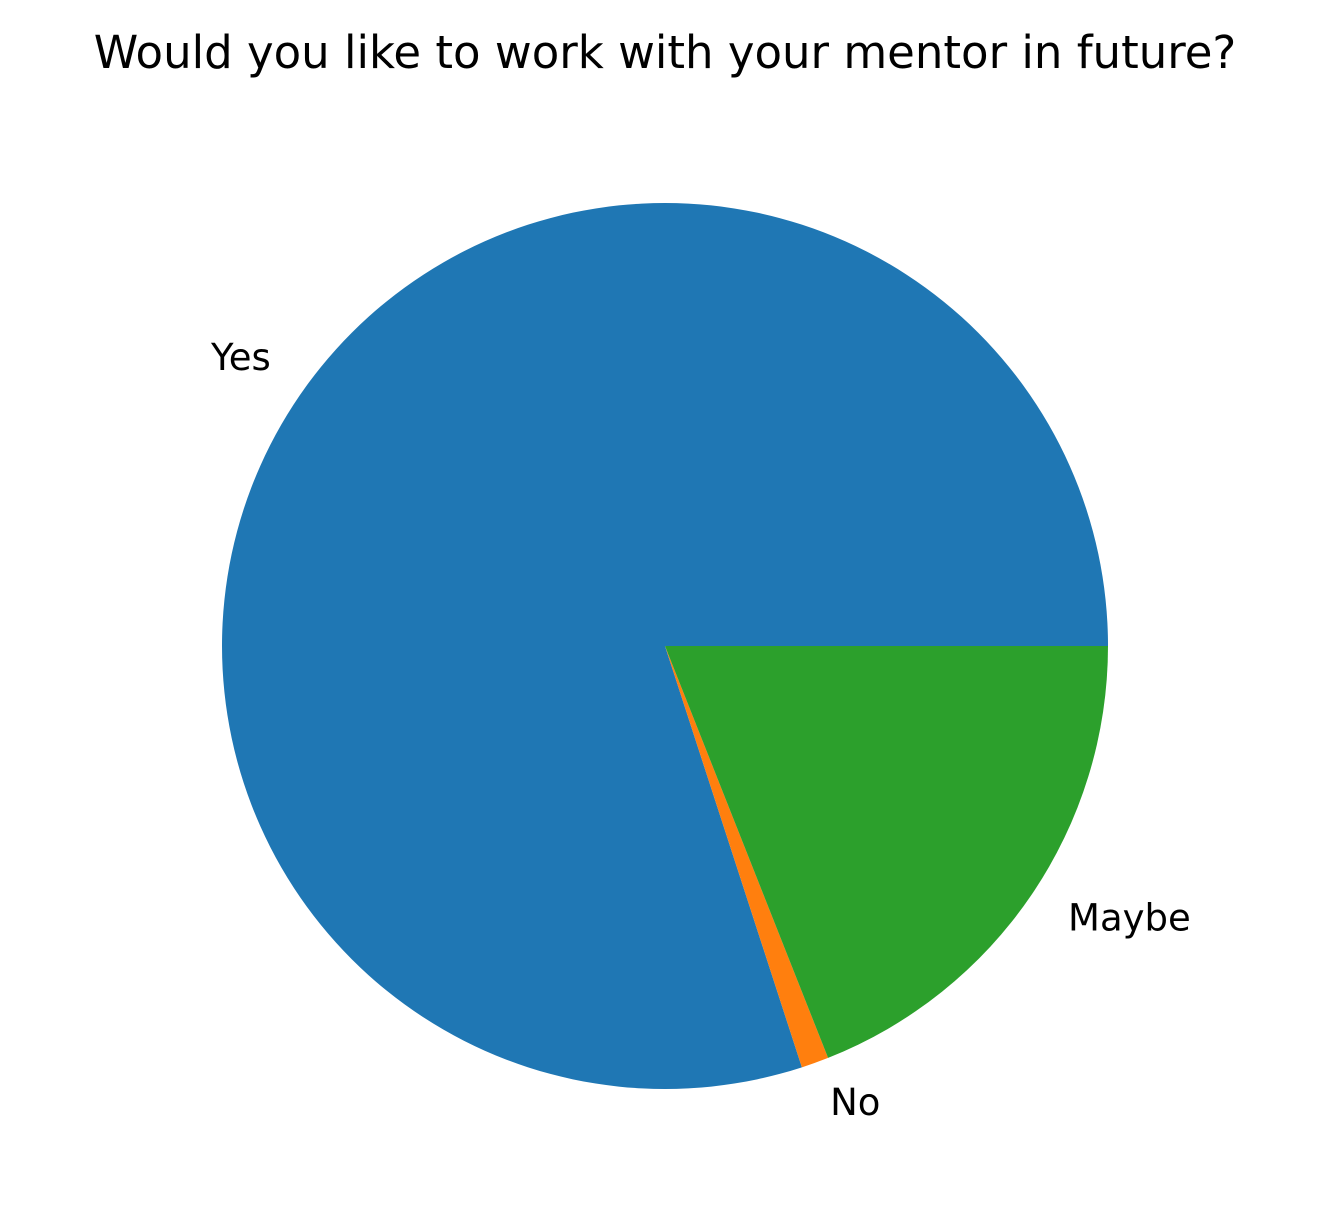  Describe the element at coordinates (747, 857) in the screenshot. I see `pie-slice-no` at that location.